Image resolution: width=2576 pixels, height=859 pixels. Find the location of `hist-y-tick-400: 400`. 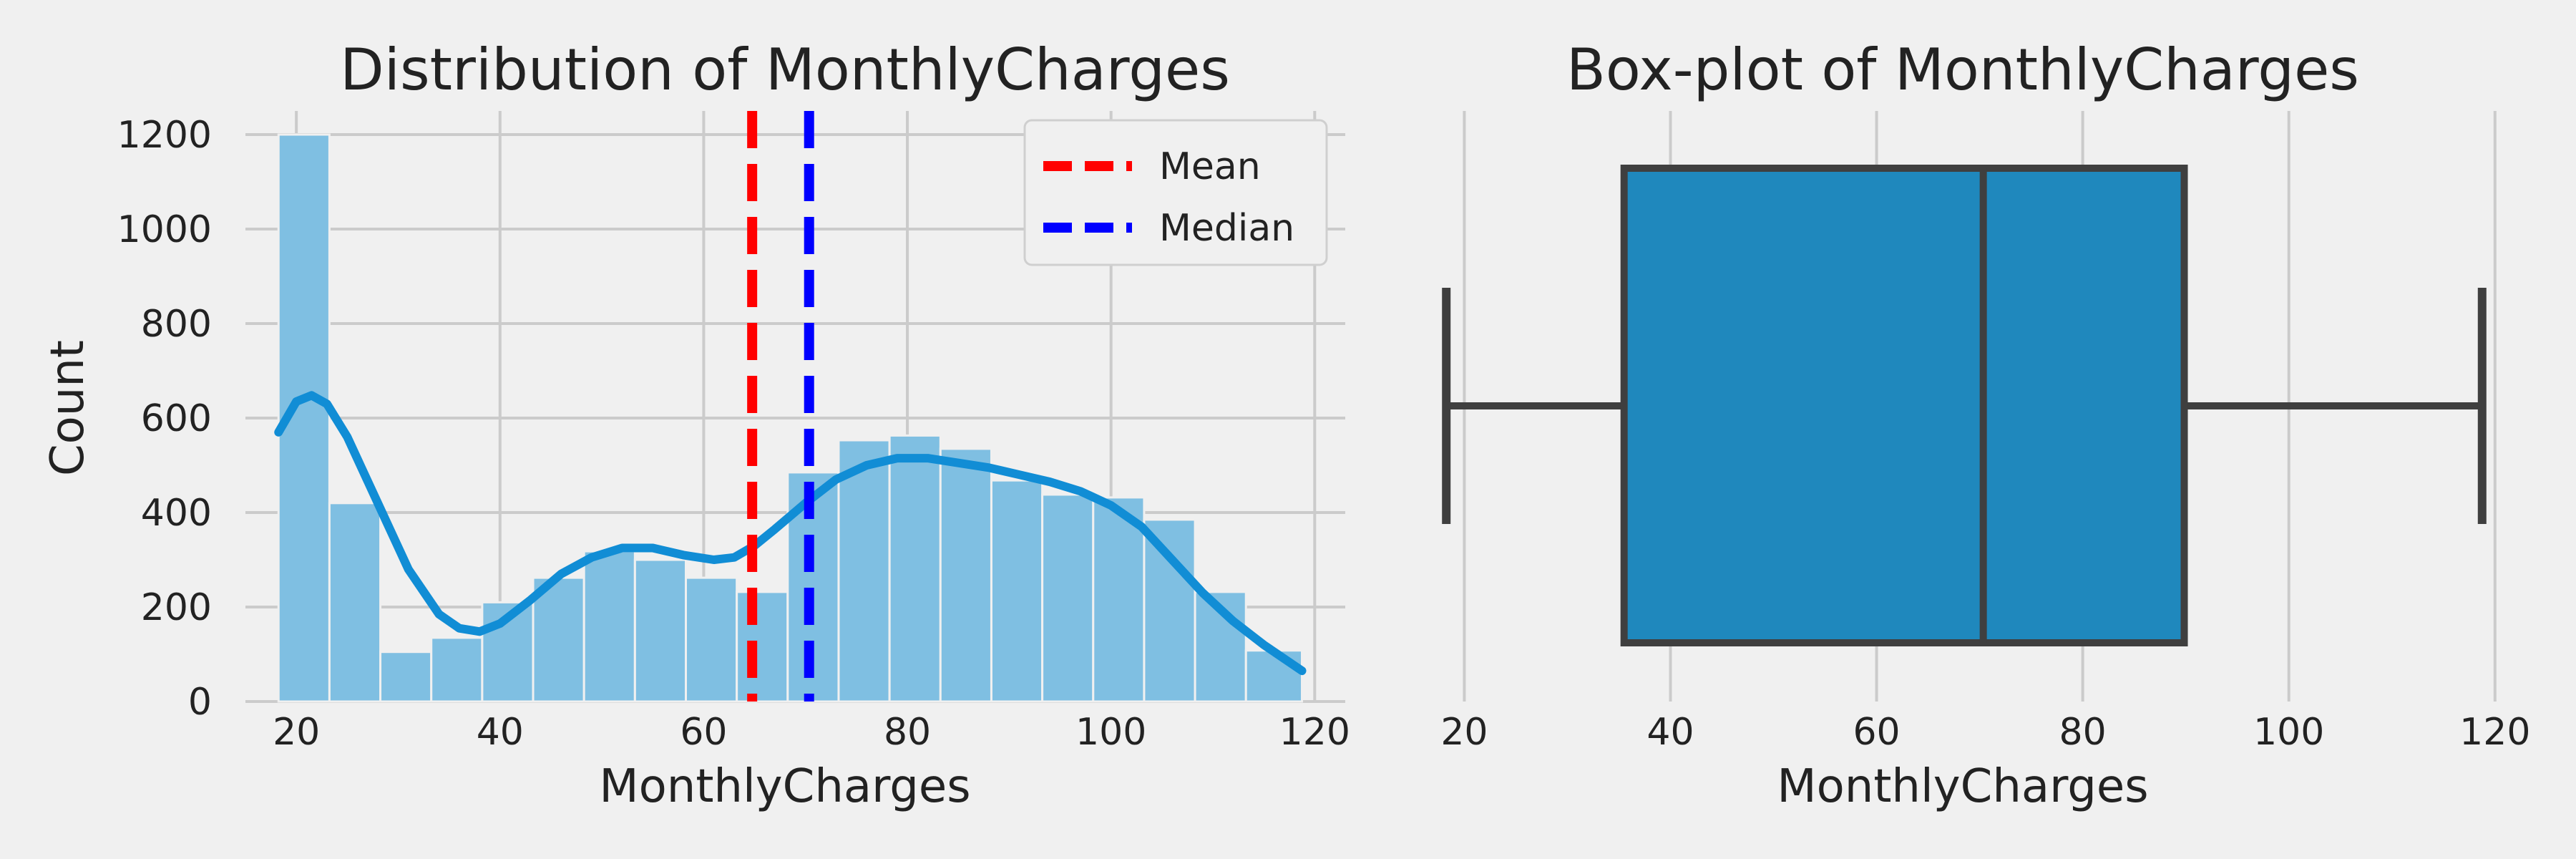

hist-y-tick-400: 400 is located at coordinates (176, 513).